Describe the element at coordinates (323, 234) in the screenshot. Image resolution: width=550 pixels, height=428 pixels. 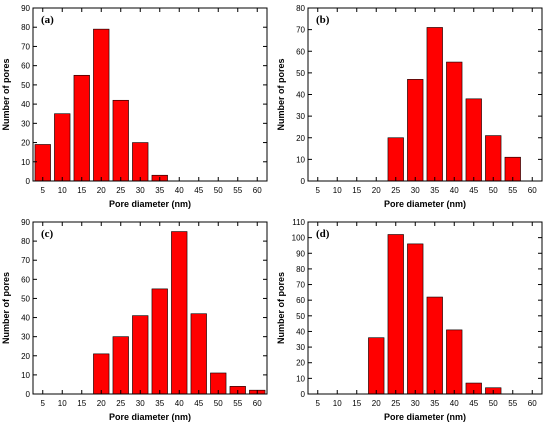
I see `panel-label: (d)` at that location.